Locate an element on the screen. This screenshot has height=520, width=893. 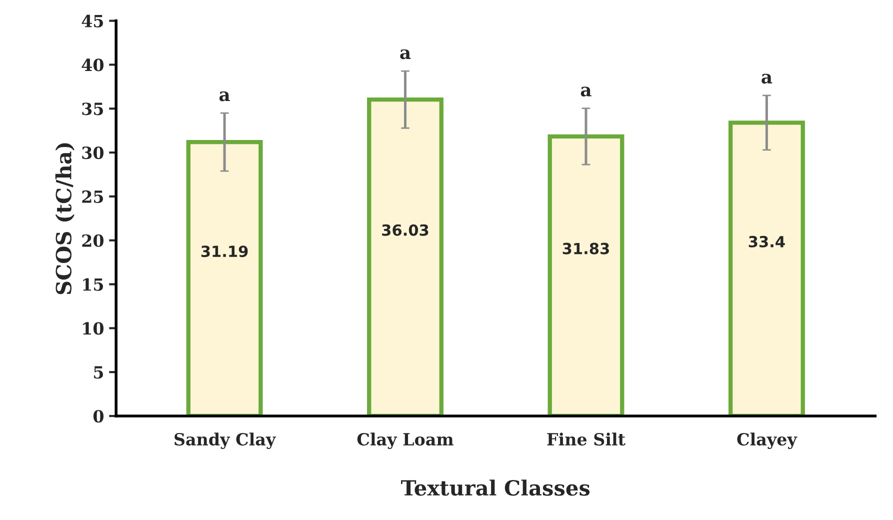
x-axis-title: Textural Classes is located at coordinates (495, 488).